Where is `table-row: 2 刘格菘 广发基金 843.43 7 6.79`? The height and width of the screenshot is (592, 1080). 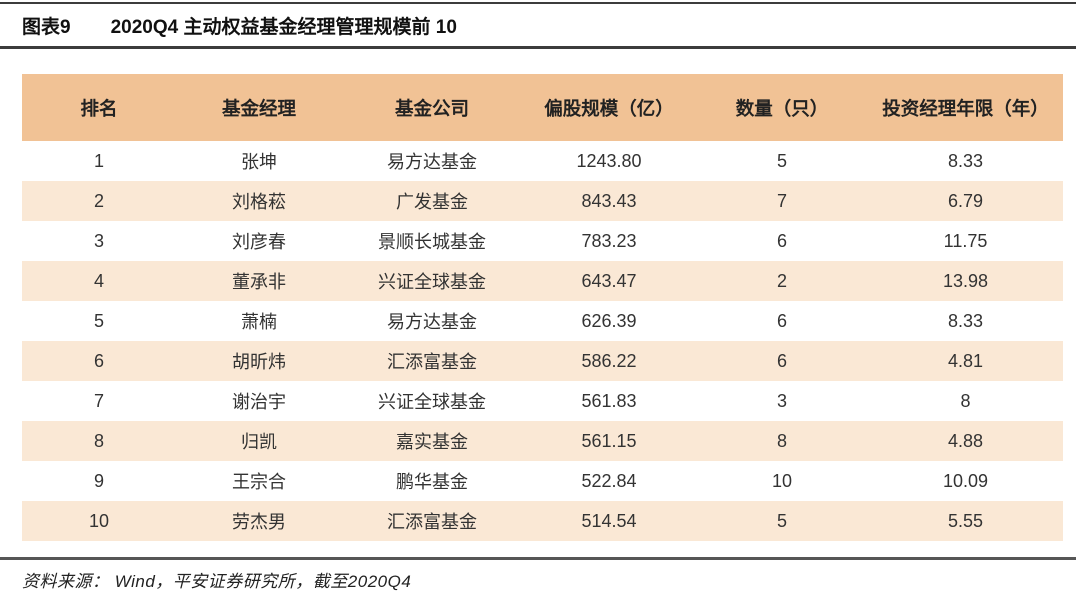 table-row: 2 刘格菘 广发基金 843.43 7 6.79 is located at coordinates (542, 201).